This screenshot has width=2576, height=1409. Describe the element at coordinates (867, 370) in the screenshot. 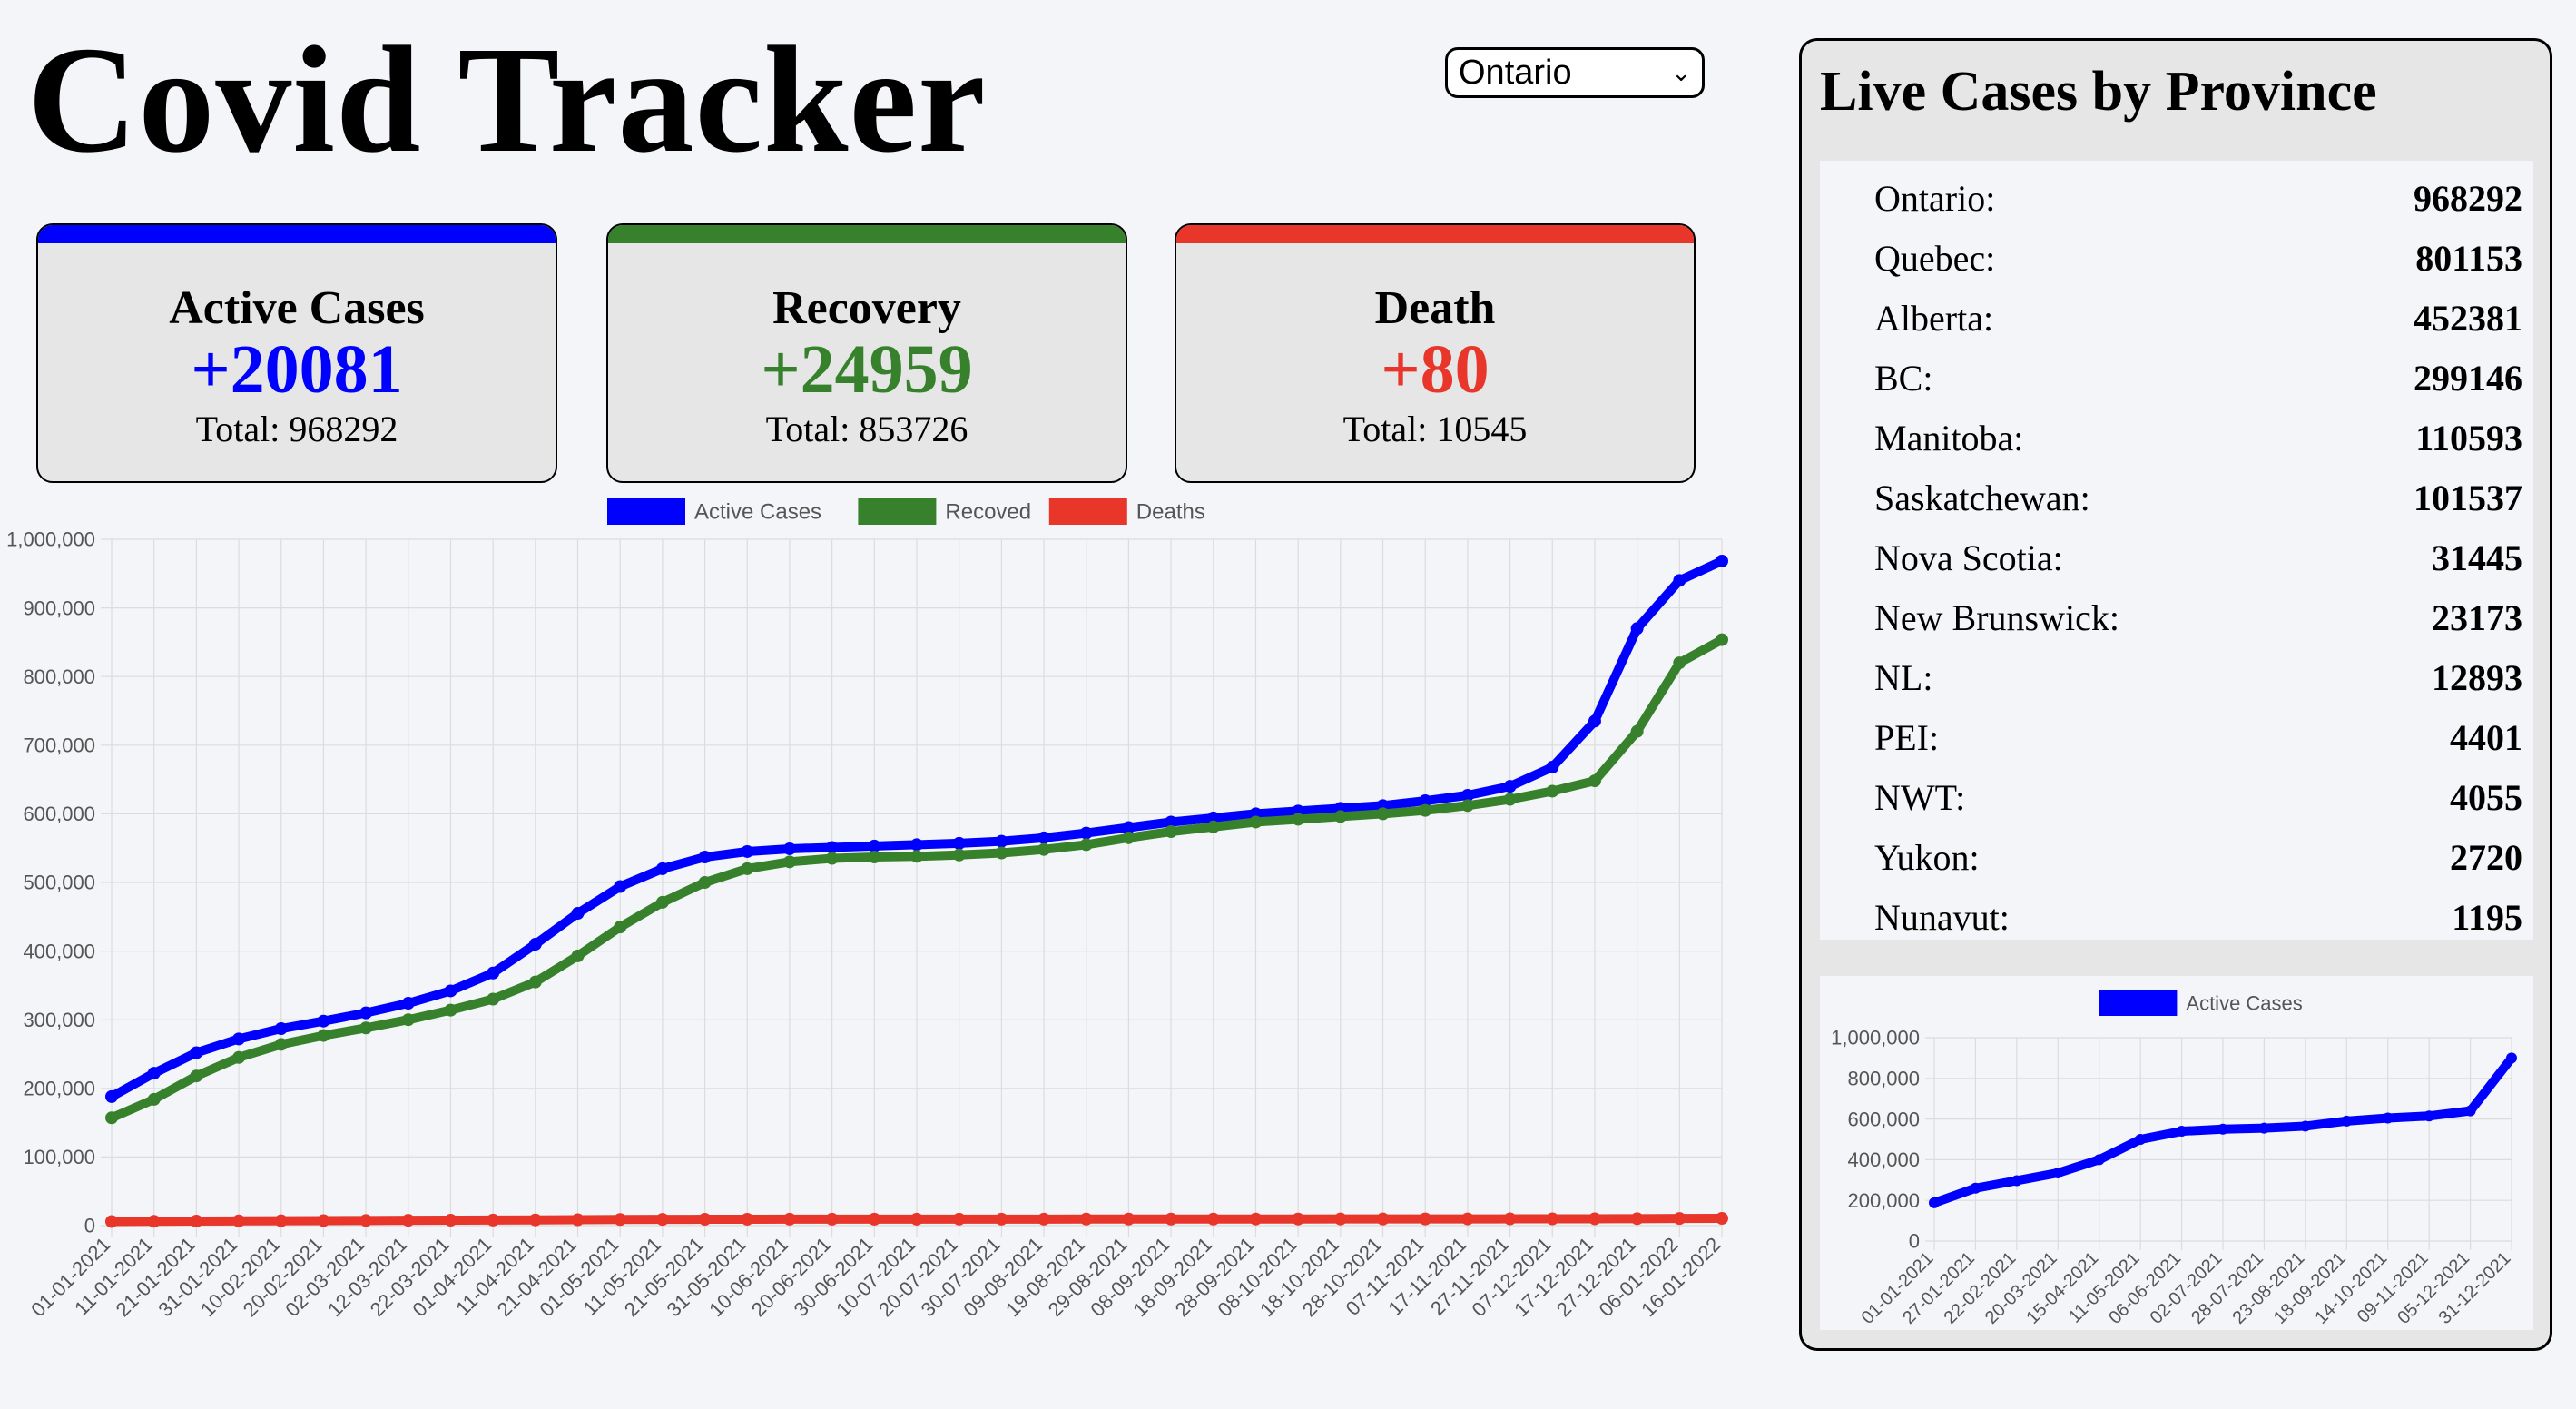

I see `card-delta: +24959` at that location.